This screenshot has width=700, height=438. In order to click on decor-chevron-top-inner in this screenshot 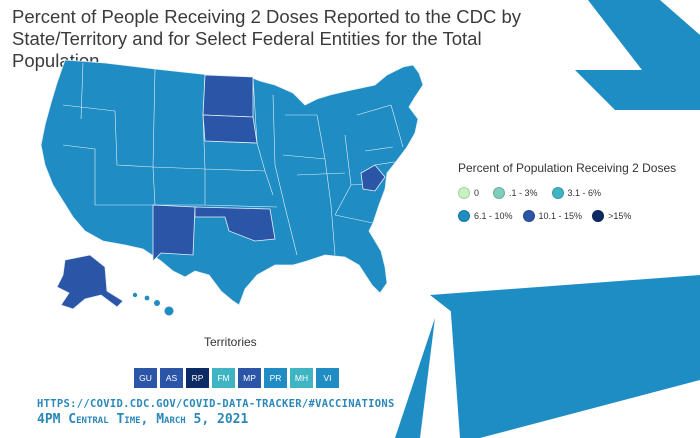, I will do `click(680, 17)`.